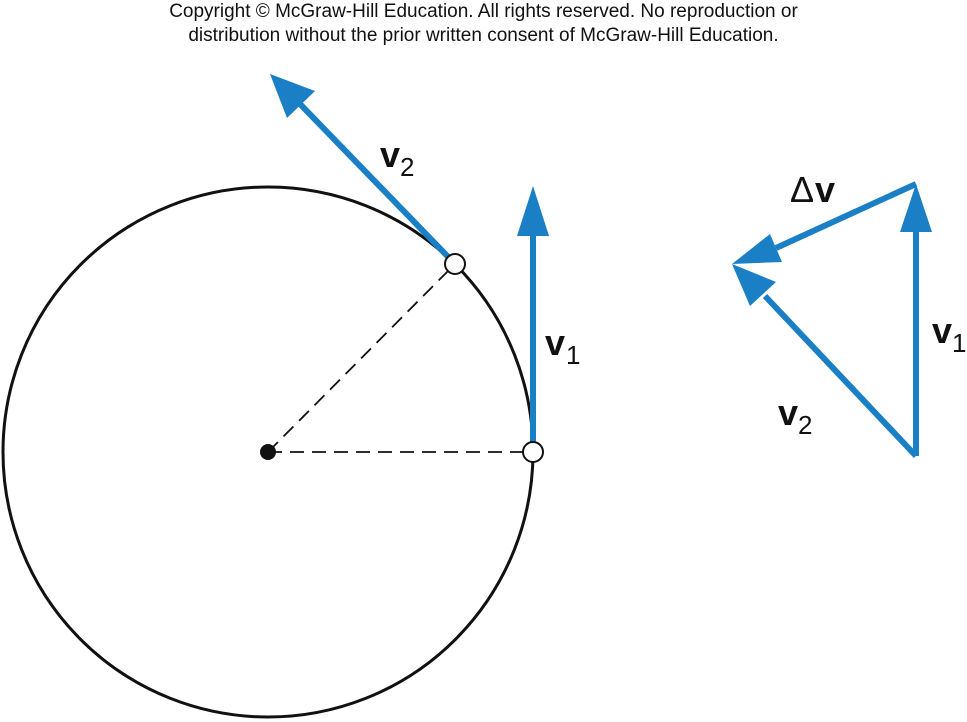 Image resolution: width=967 pixels, height=722 pixels. I want to click on triangle-v2-label-subscript: 2, so click(805, 425).